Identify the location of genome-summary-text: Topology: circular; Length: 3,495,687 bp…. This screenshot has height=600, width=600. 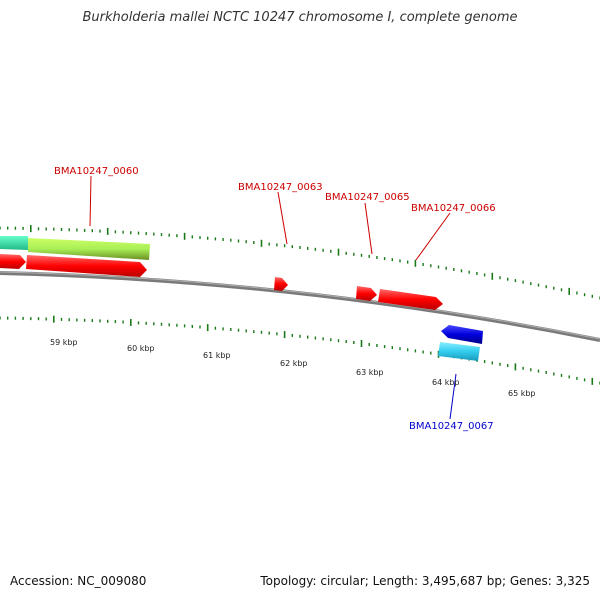
(425, 581).